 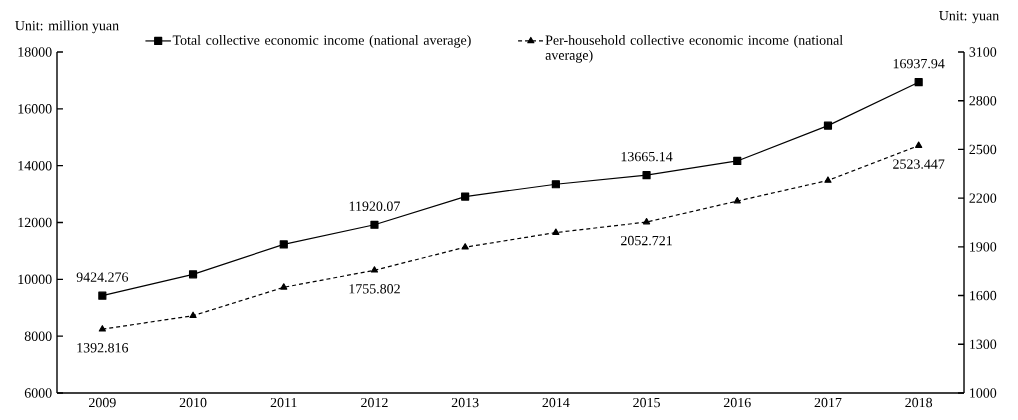 What do you see at coordinates (35, 52) in the screenshot?
I see `y-tick-label: 18000` at bounding box center [35, 52].